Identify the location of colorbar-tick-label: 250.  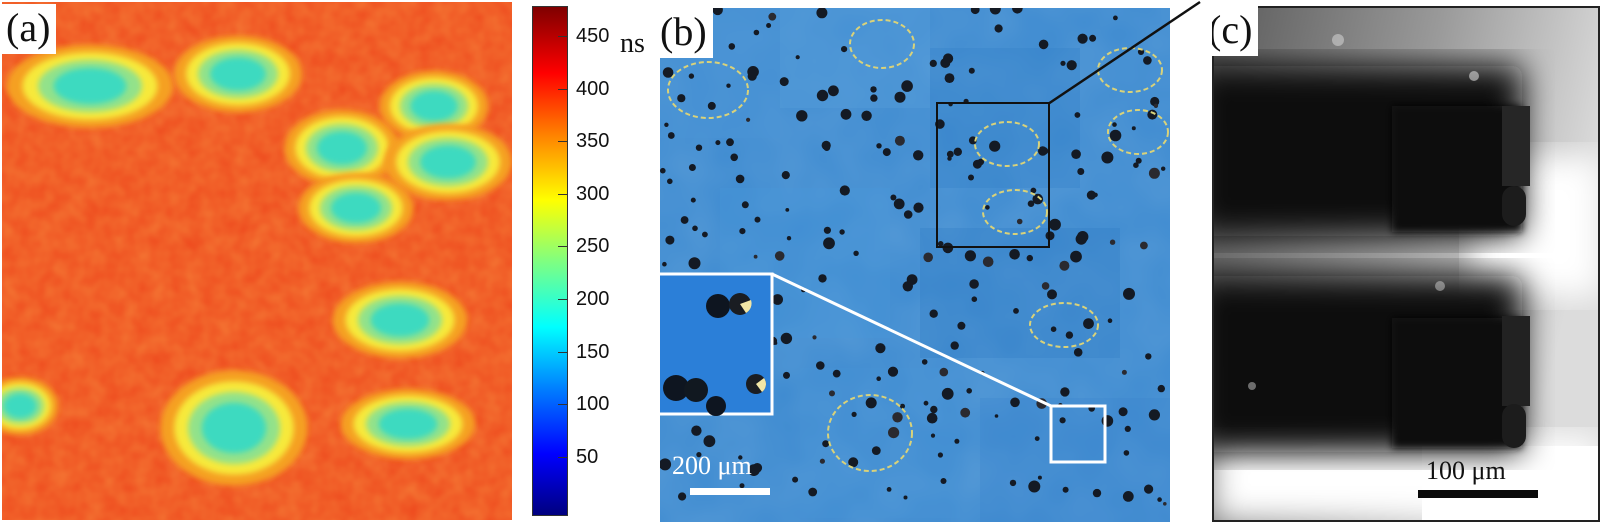
(593, 246).